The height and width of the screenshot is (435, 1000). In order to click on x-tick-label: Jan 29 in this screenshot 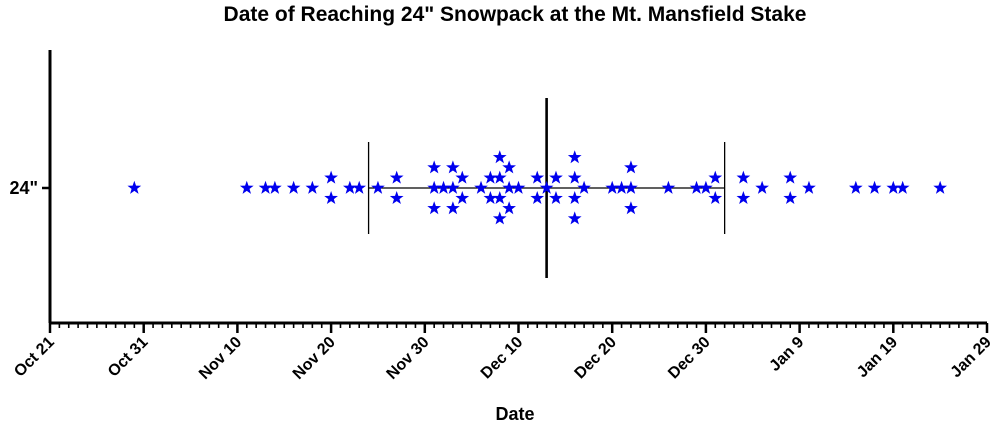, I will do `click(971, 357)`.